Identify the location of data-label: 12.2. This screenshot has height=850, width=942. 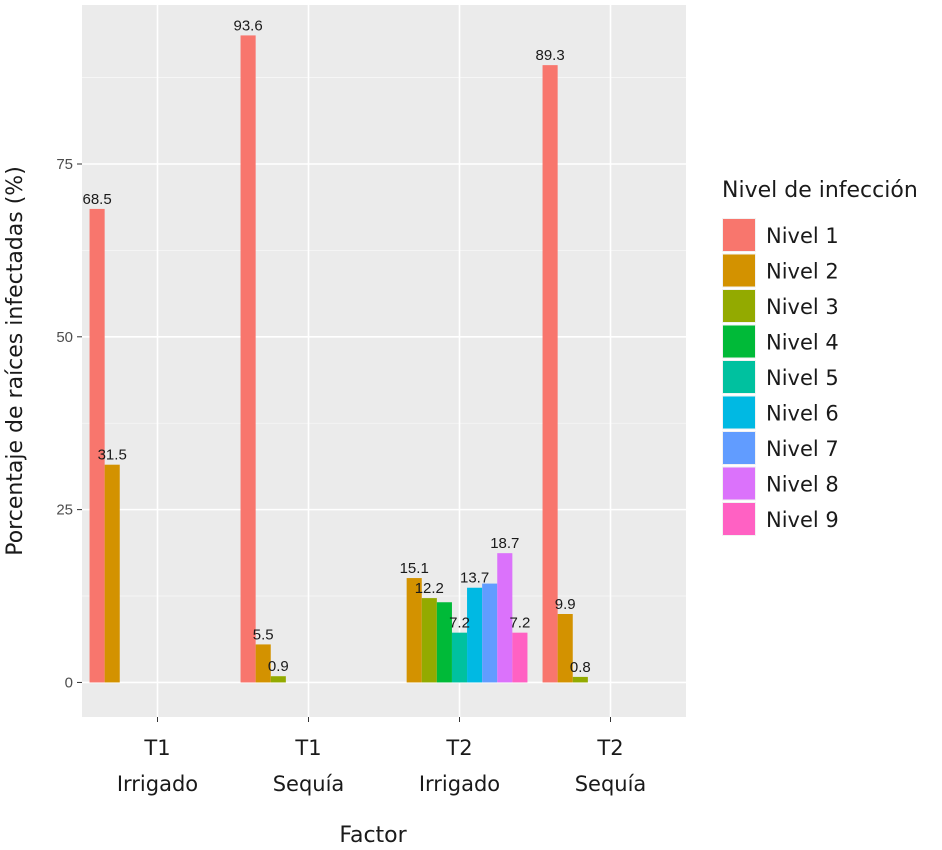
(429, 588).